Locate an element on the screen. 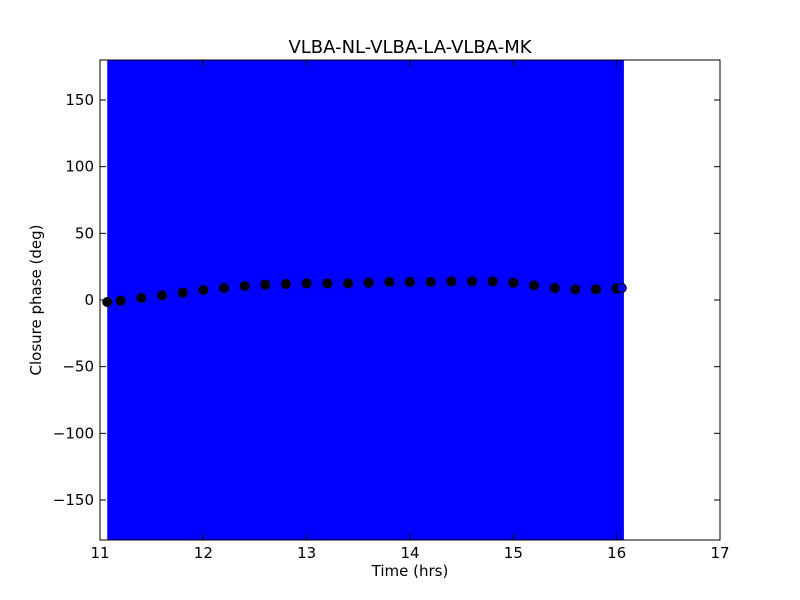 This screenshot has width=800, height=600. x-axis-label: Time (hrs) is located at coordinates (410, 571).